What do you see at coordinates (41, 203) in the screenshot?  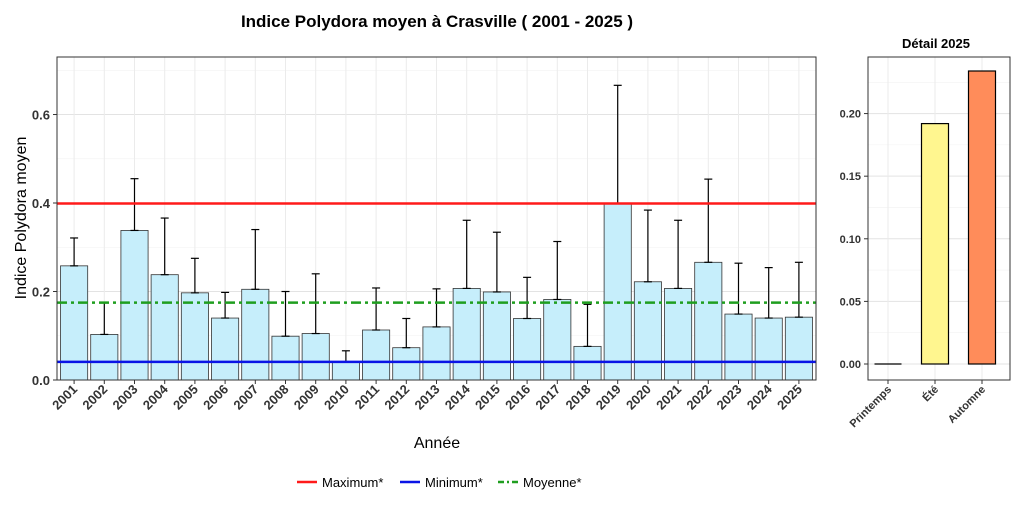 I see `y-tick-label: 0.4` at bounding box center [41, 203].